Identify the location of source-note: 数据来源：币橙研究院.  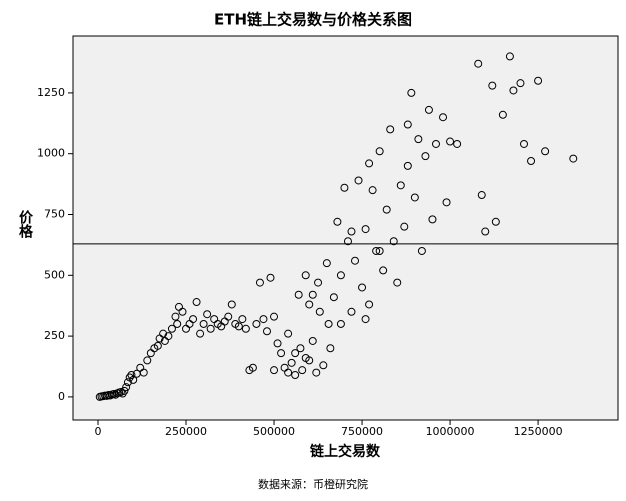
(313, 484).